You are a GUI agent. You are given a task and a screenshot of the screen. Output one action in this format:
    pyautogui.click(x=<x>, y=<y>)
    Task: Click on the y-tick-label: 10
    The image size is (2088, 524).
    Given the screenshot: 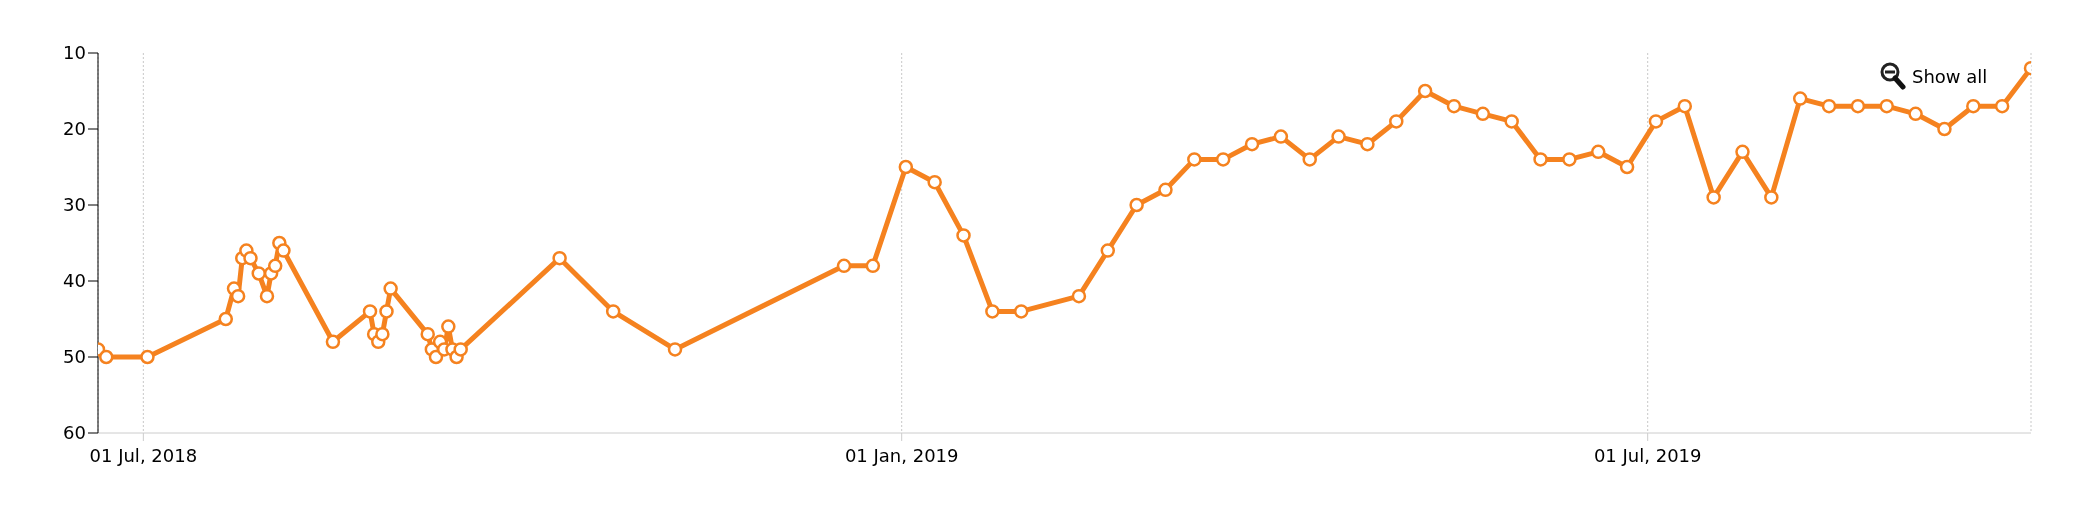 What is the action you would take?
    pyautogui.click(x=74, y=53)
    